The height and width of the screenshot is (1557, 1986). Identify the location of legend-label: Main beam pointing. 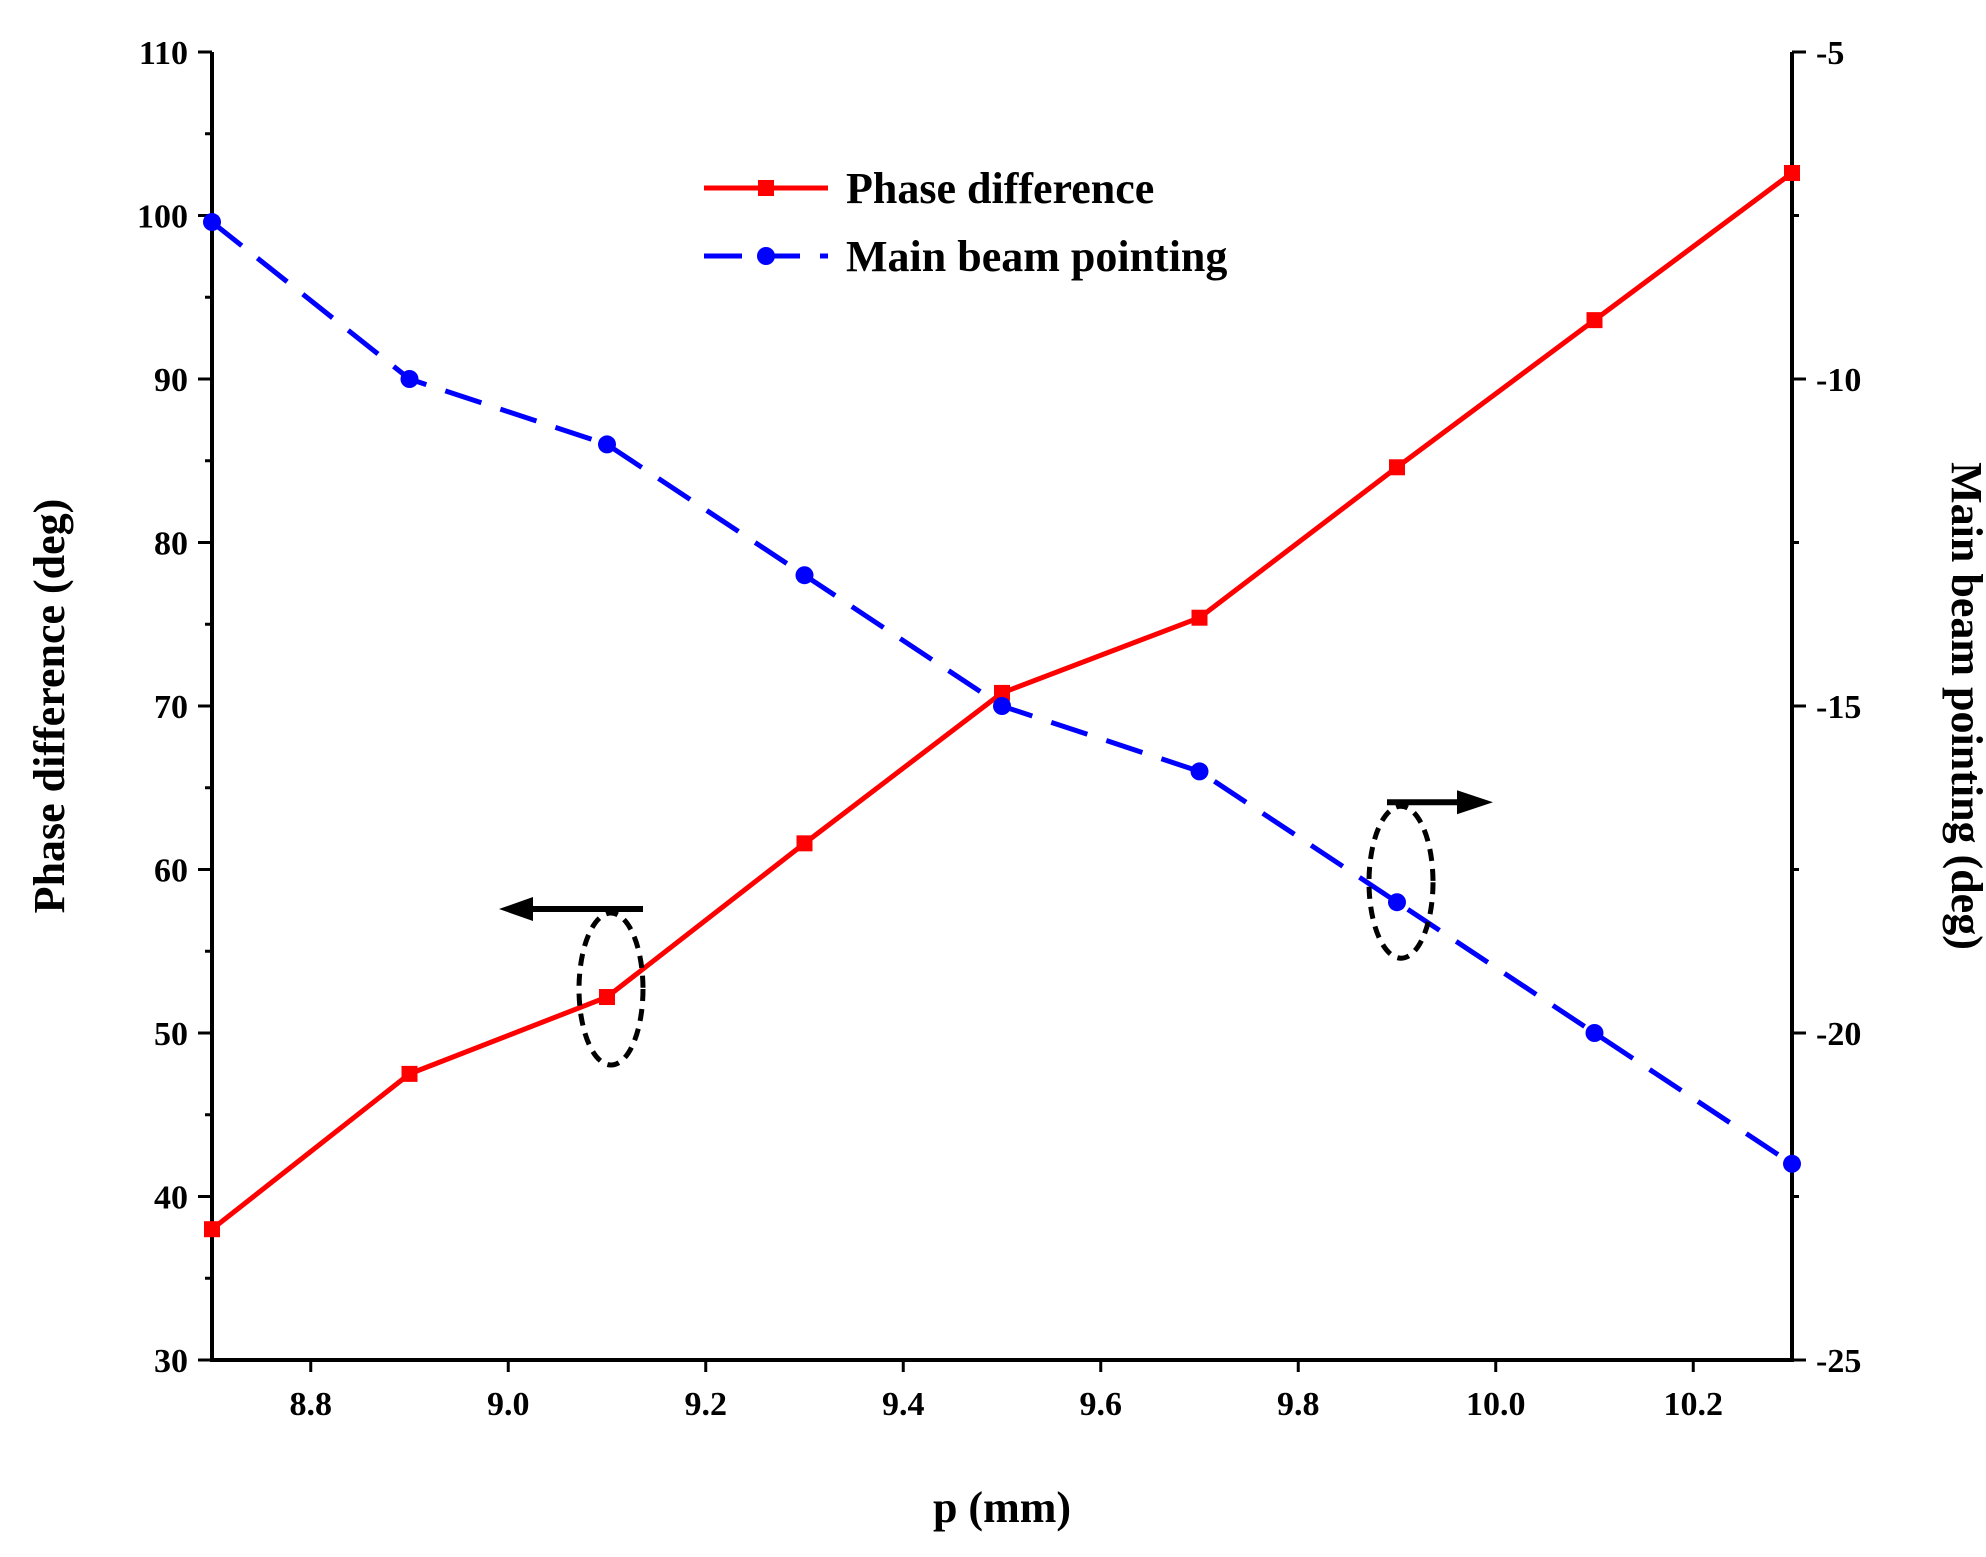
(1036, 256).